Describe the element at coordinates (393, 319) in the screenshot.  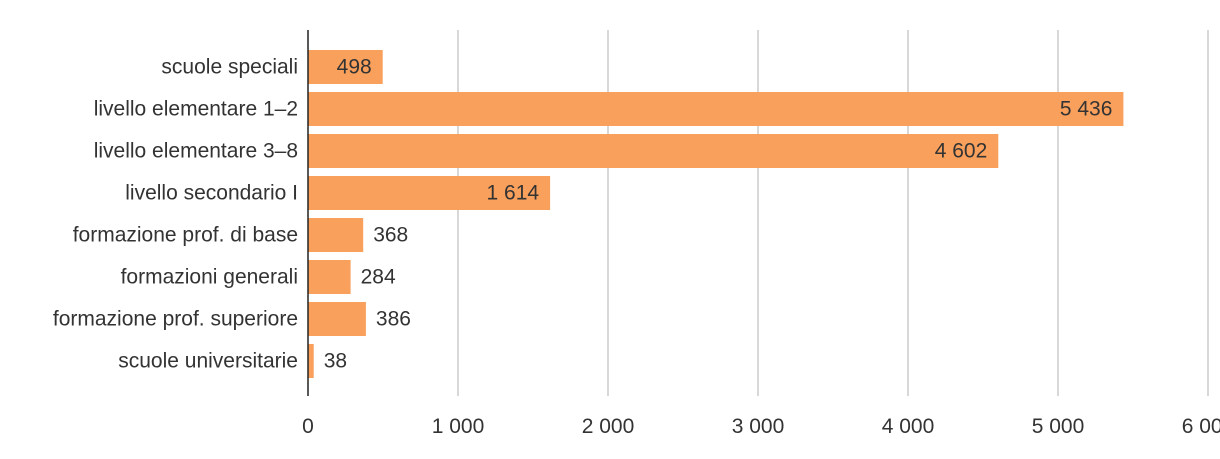
I see `data-label: 386` at that location.